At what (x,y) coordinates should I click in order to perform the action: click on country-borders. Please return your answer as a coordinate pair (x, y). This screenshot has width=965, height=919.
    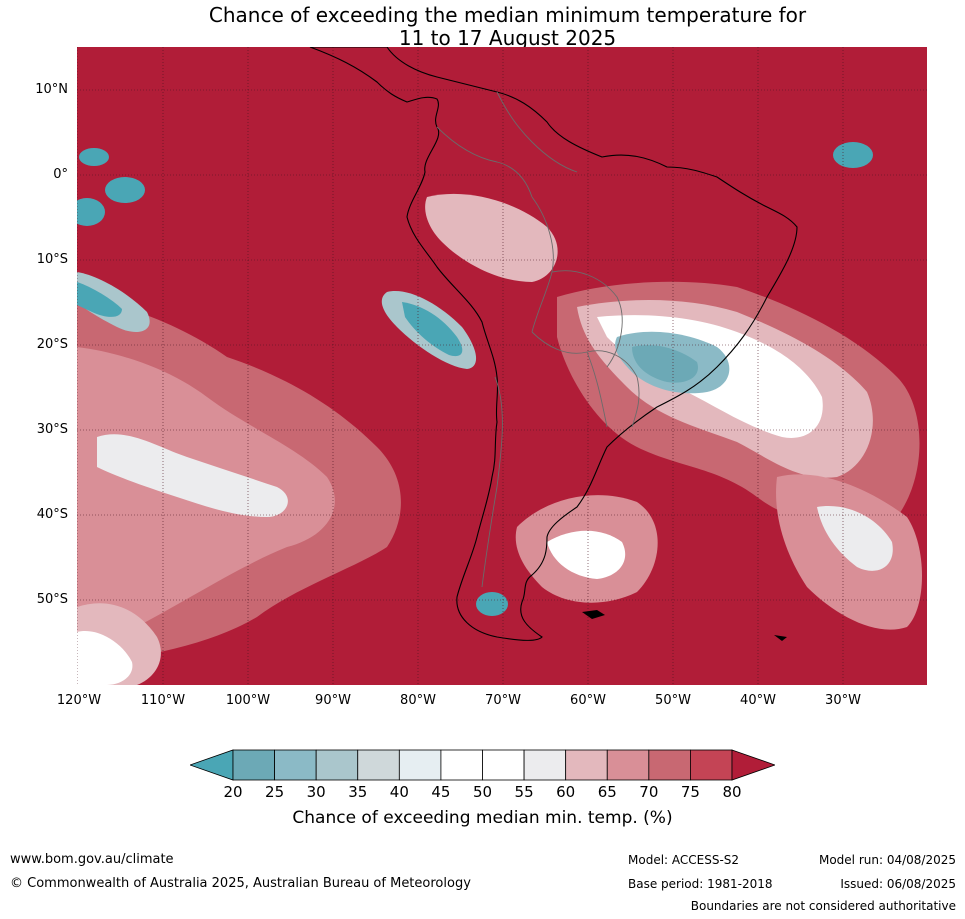
    Looking at the image, I should click on (538, 339).